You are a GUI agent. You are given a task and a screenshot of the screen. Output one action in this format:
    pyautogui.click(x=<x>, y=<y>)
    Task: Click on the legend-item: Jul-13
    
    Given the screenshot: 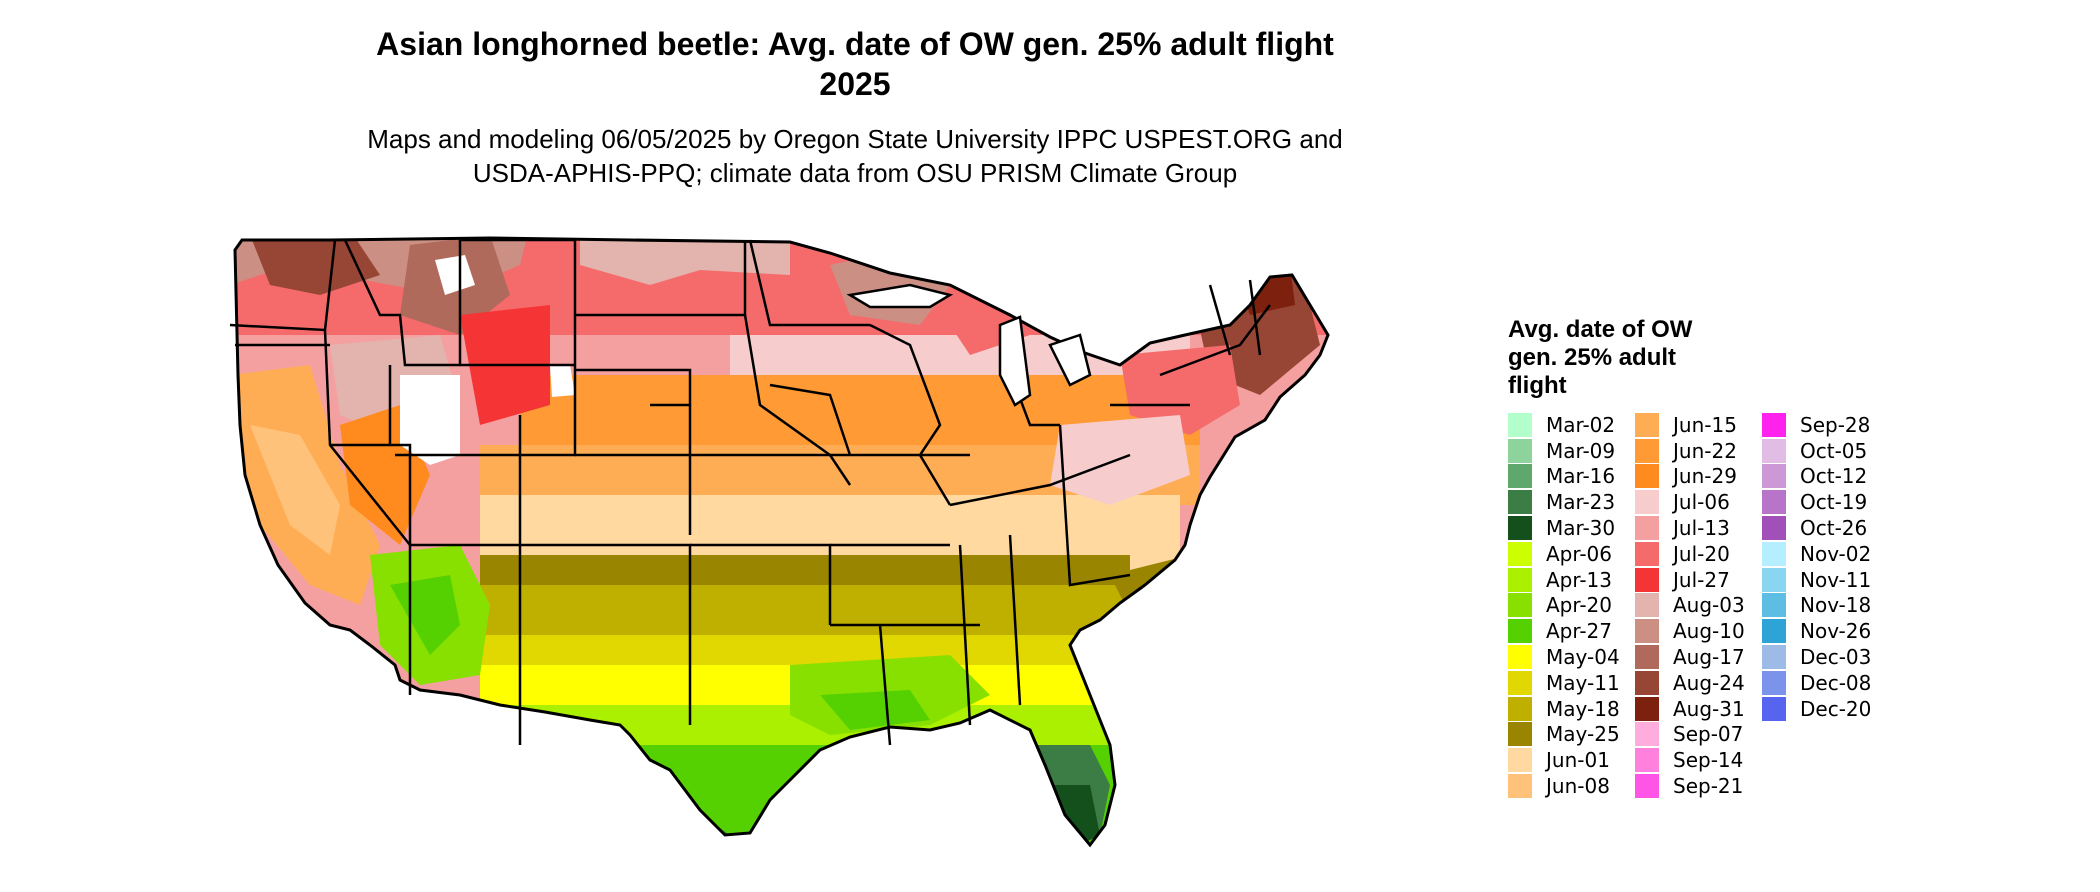 What is the action you would take?
    pyautogui.click(x=1698, y=528)
    